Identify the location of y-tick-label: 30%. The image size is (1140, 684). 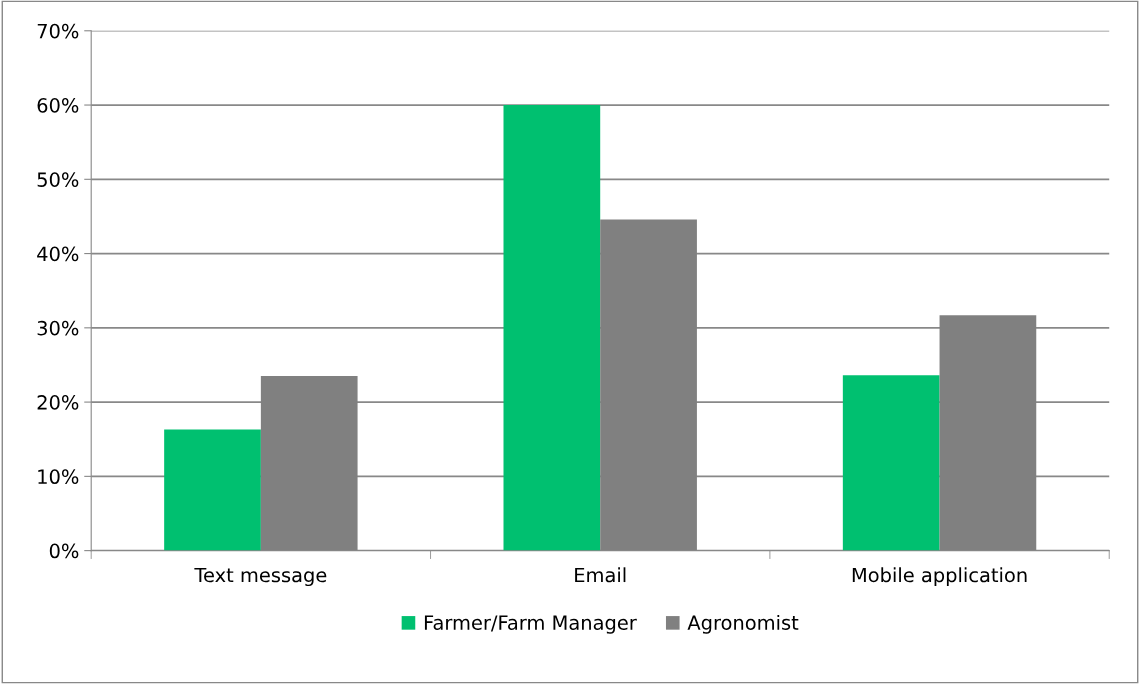
(58, 328).